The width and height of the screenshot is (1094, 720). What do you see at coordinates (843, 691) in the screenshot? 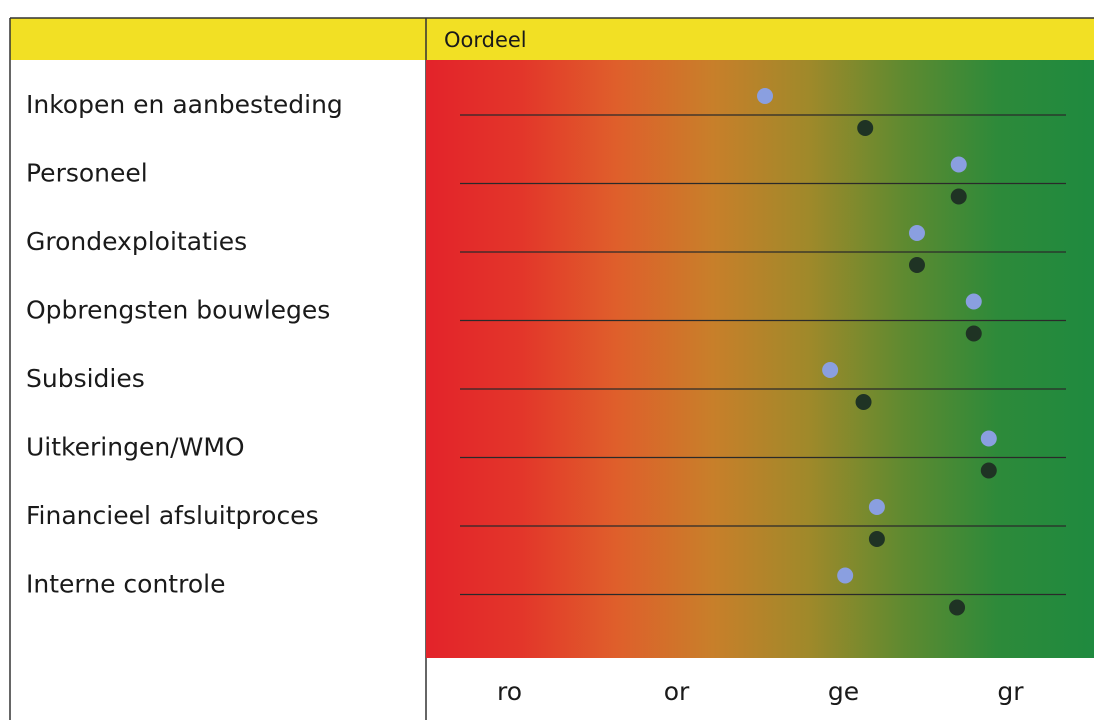
I see `x-tick-label: ge` at bounding box center [843, 691].